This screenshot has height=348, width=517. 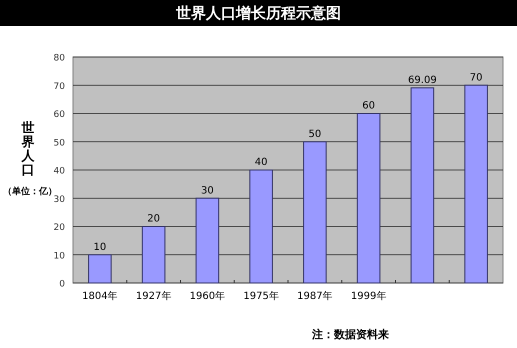 I want to click on y-tick-label: 10, so click(x=60, y=256).